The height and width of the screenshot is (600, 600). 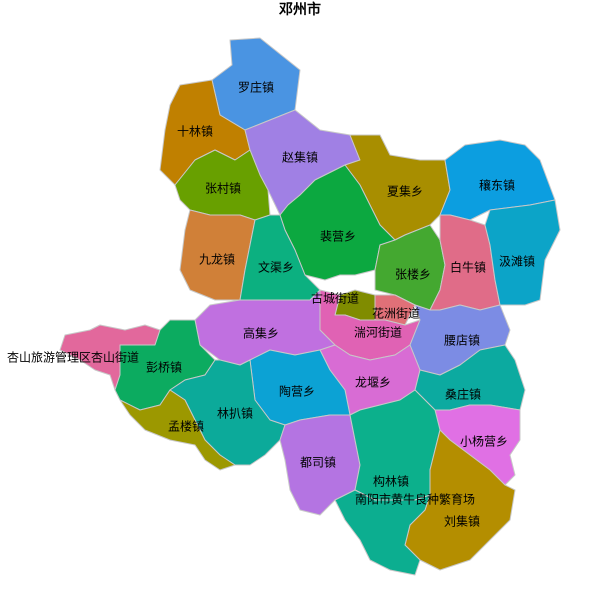 I want to click on region-label: 都司镇, so click(x=318, y=463).